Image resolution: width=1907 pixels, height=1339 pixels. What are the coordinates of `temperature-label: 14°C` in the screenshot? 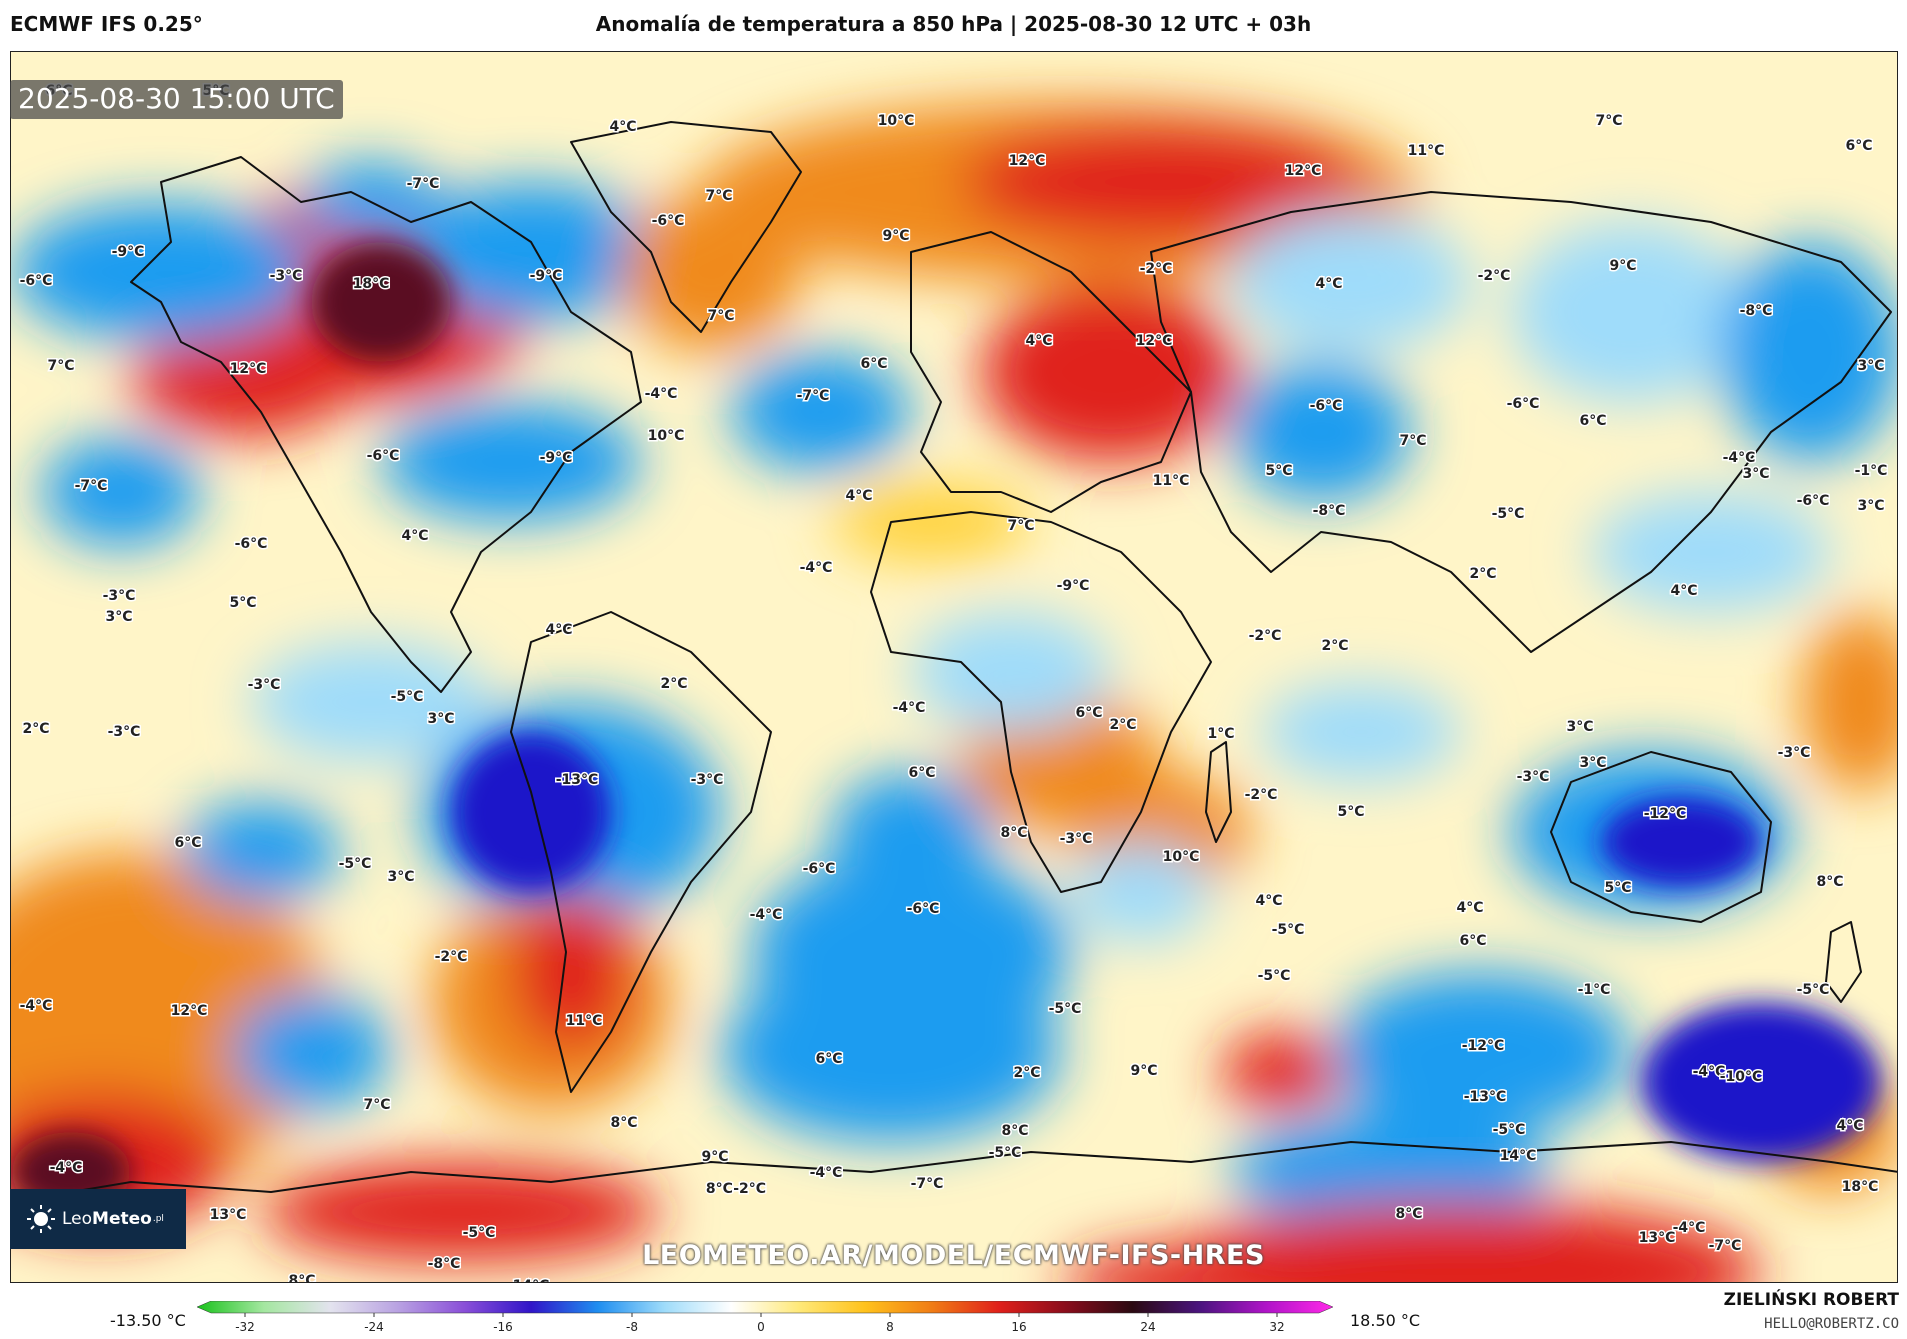 It's located at (1518, 1156).